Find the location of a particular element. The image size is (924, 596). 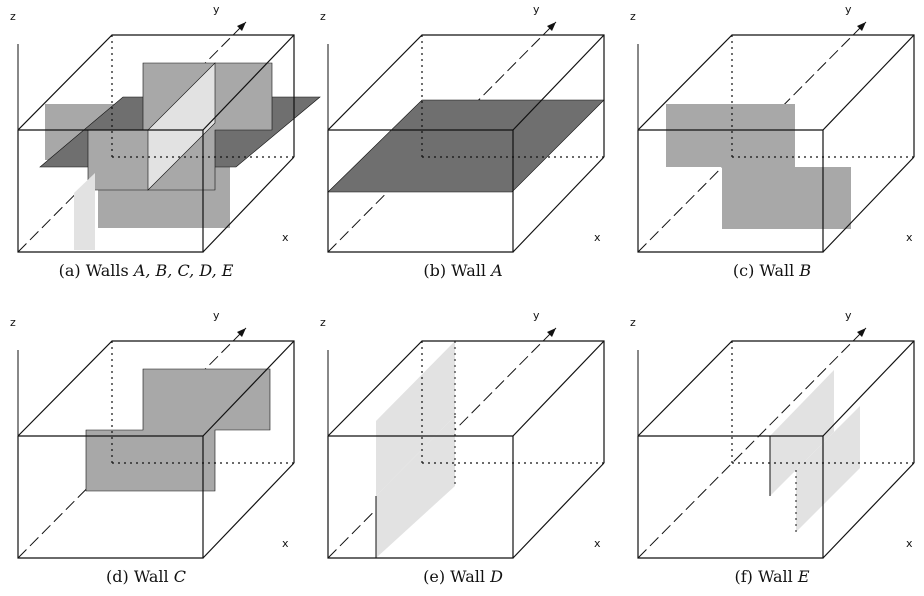

hidden-edges-d is located at coordinates (202, 402).